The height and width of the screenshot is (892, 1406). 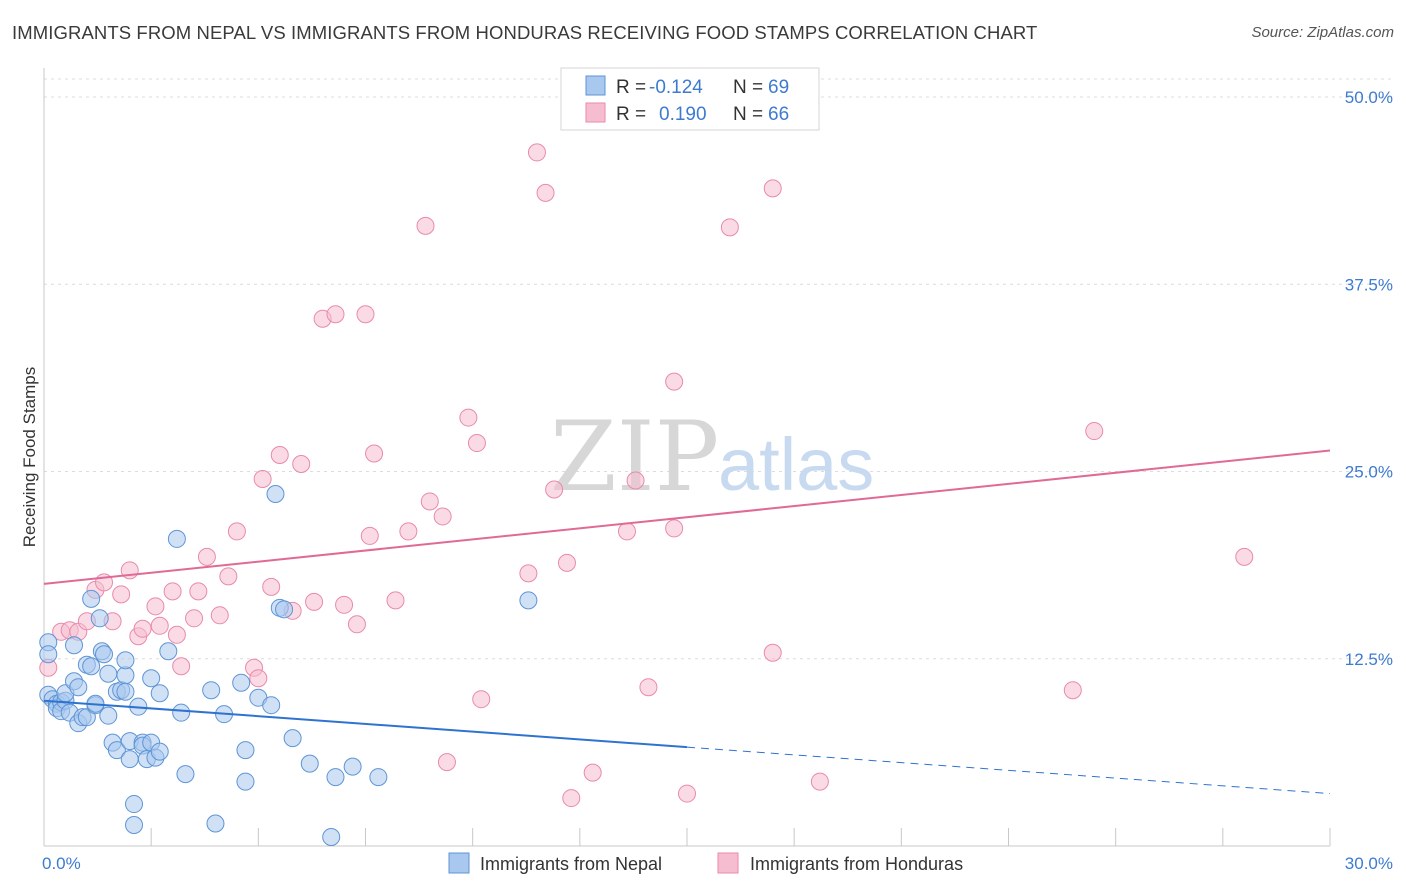 I want to click on nepal-points, so click(x=288, y=665).